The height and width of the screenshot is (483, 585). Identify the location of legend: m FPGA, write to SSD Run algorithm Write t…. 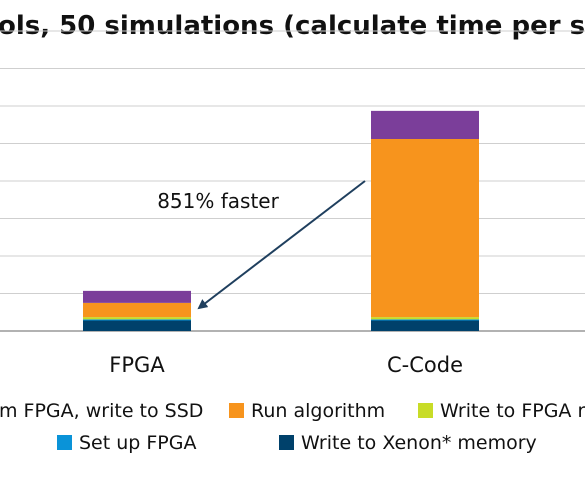
(292, 427).